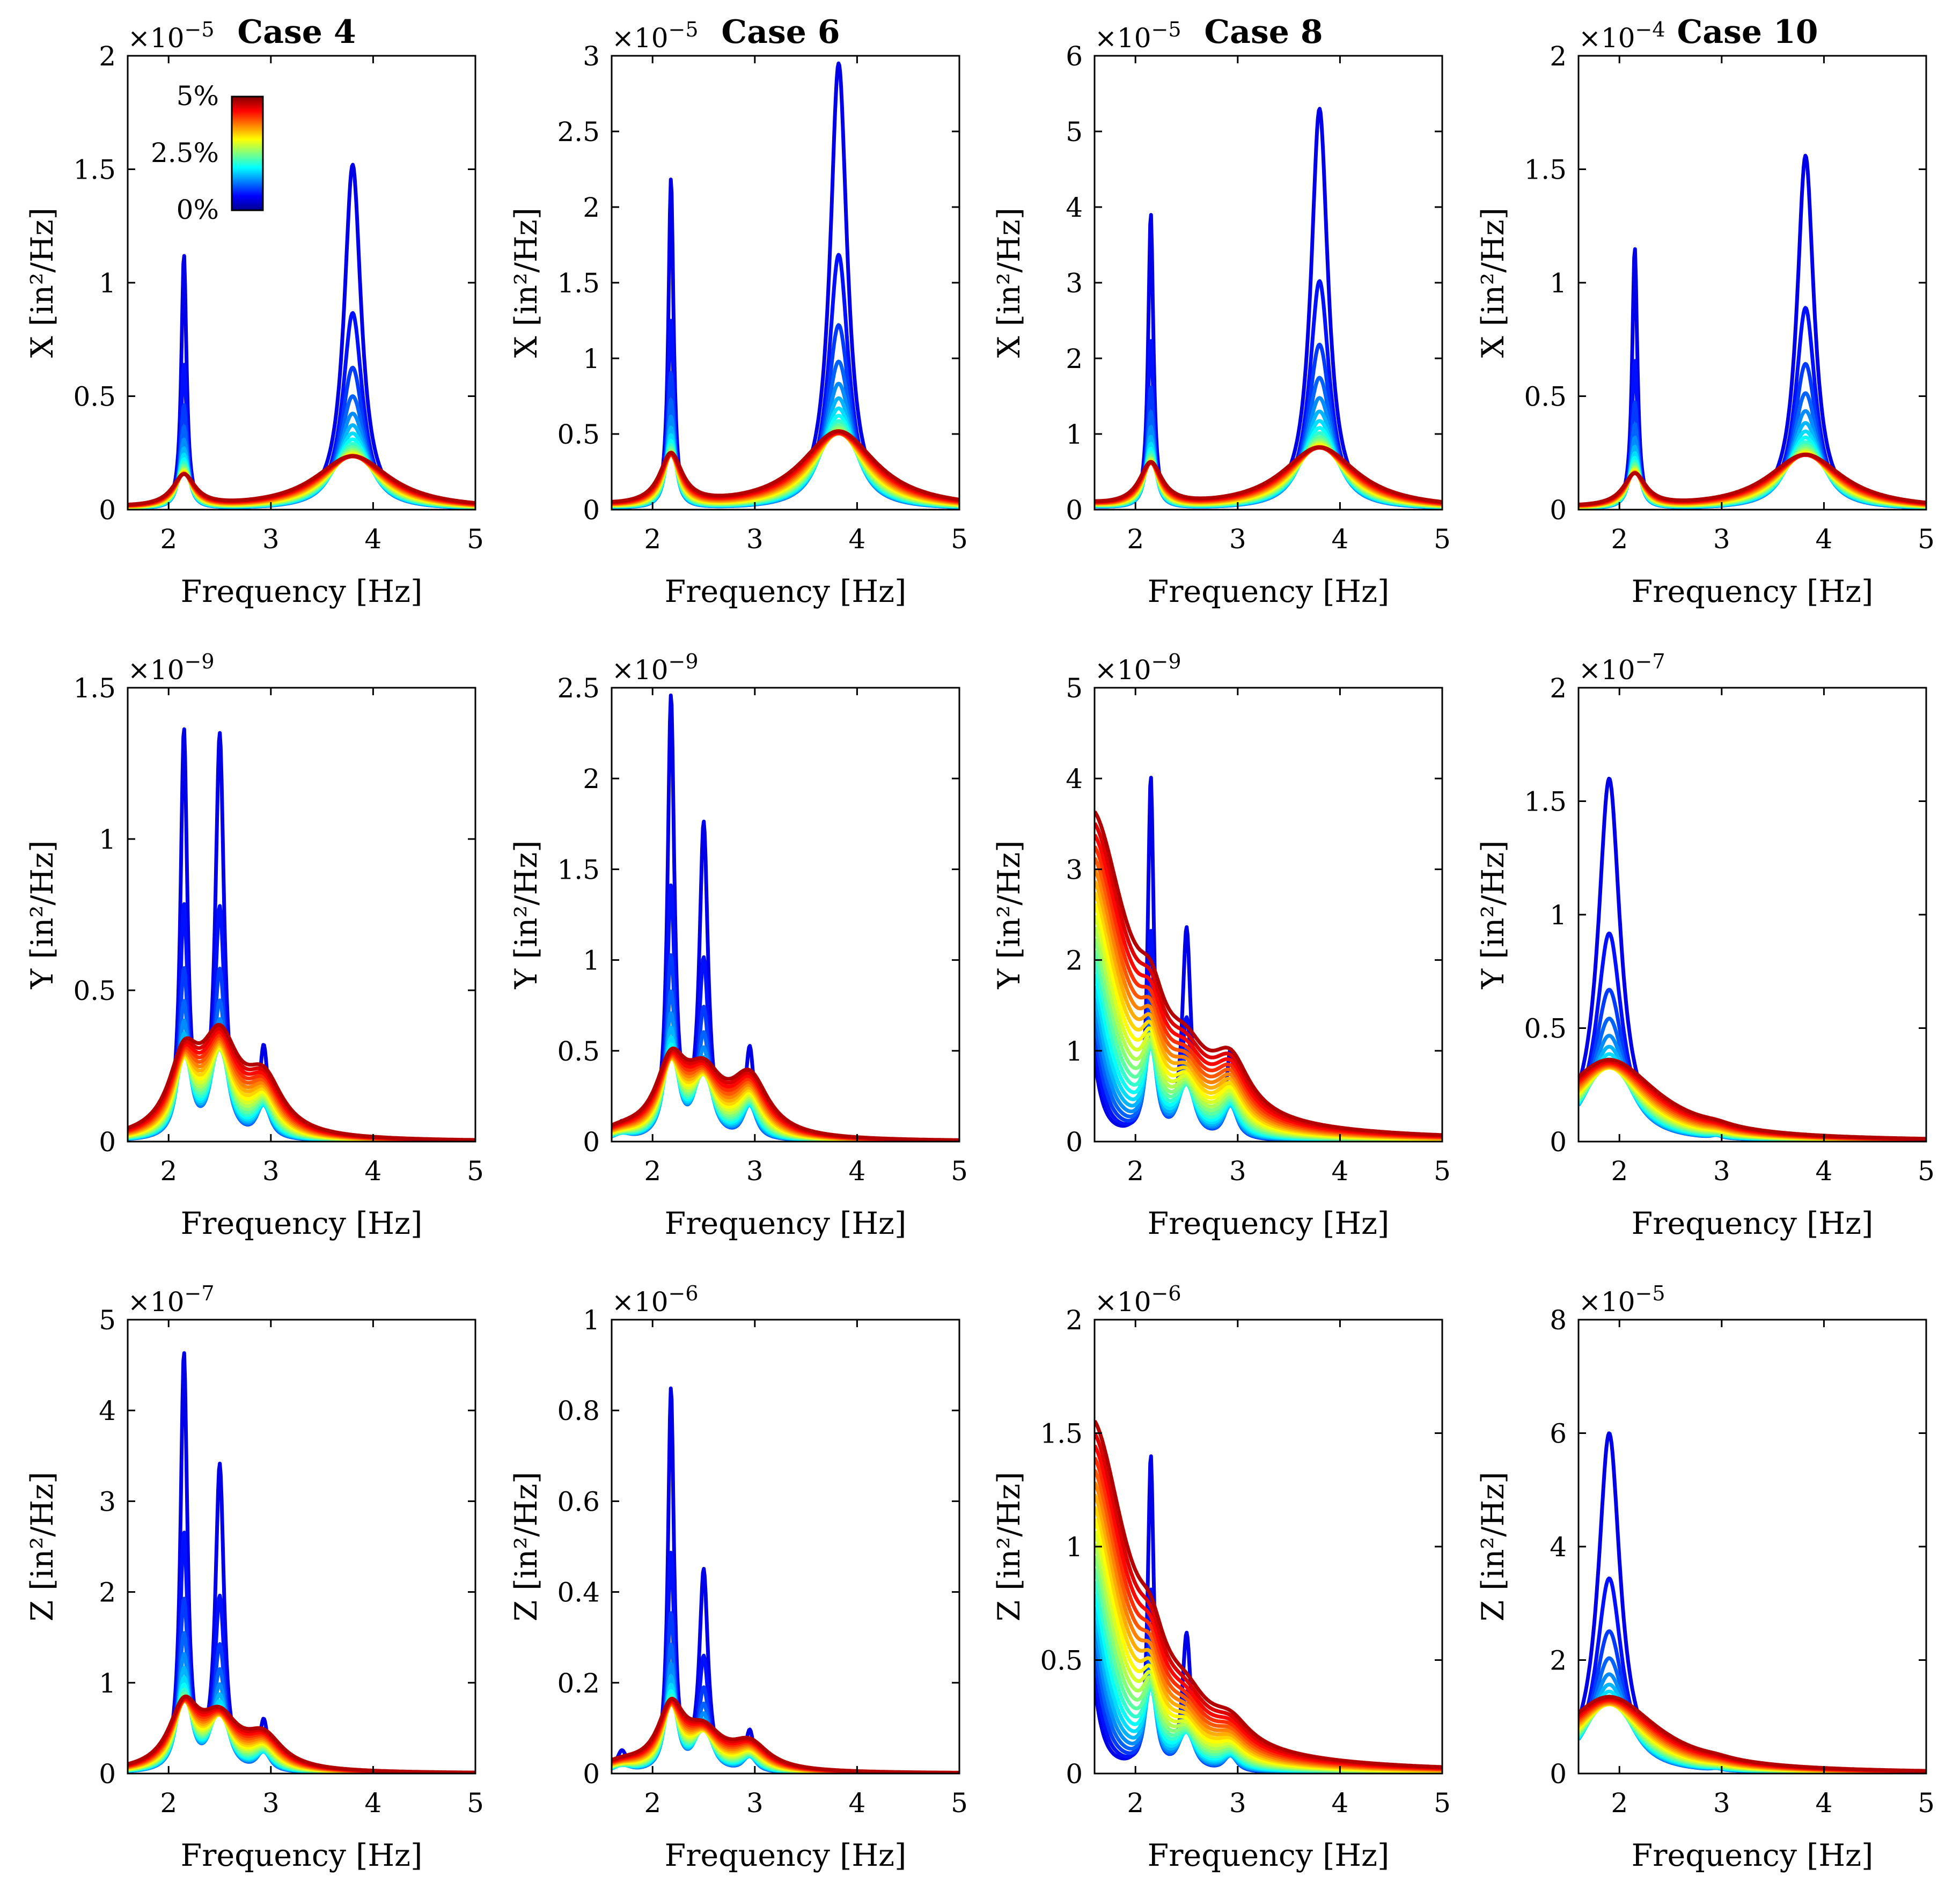 The image size is (1960, 1891). What do you see at coordinates (578, 1683) in the screenshot?
I see `y-tick-label: 0.2` at bounding box center [578, 1683].